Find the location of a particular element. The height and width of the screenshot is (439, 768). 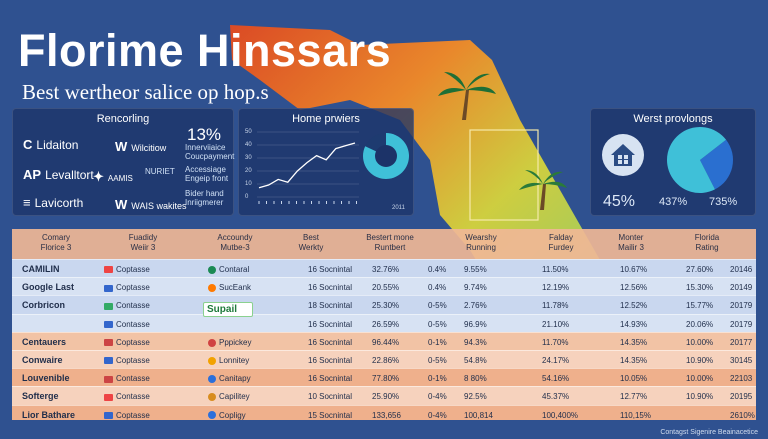

home-donut-chart is located at coordinates (386, 156).